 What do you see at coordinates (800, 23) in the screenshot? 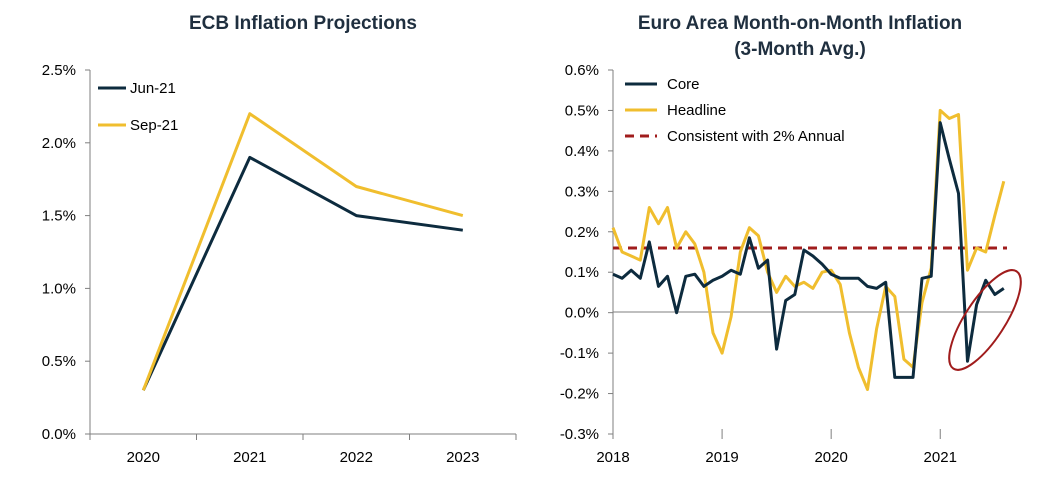
I see `right-chart-title: Euro Area Month-on-Month Inflation` at bounding box center [800, 23].